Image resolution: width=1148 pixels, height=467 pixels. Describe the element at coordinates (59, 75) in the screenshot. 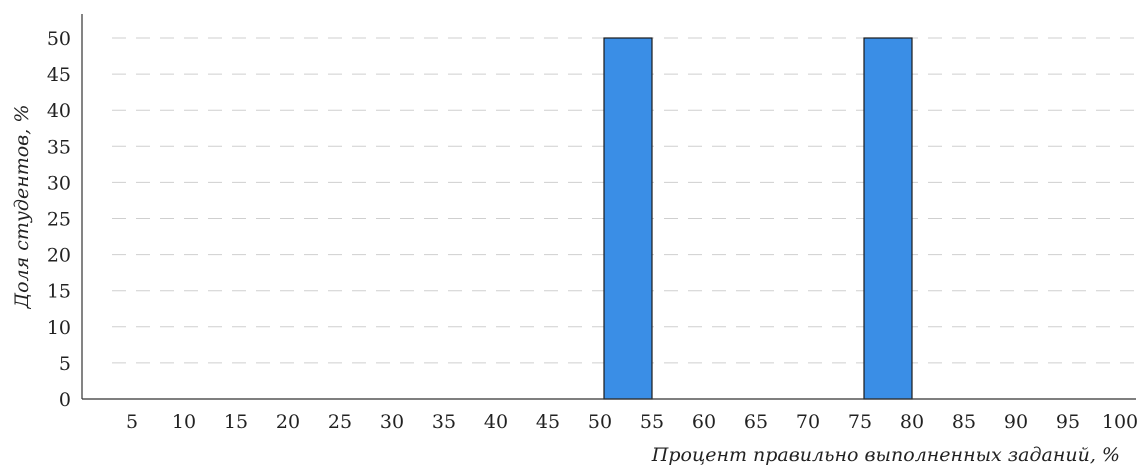

I see `y-tick-label: 45` at that location.